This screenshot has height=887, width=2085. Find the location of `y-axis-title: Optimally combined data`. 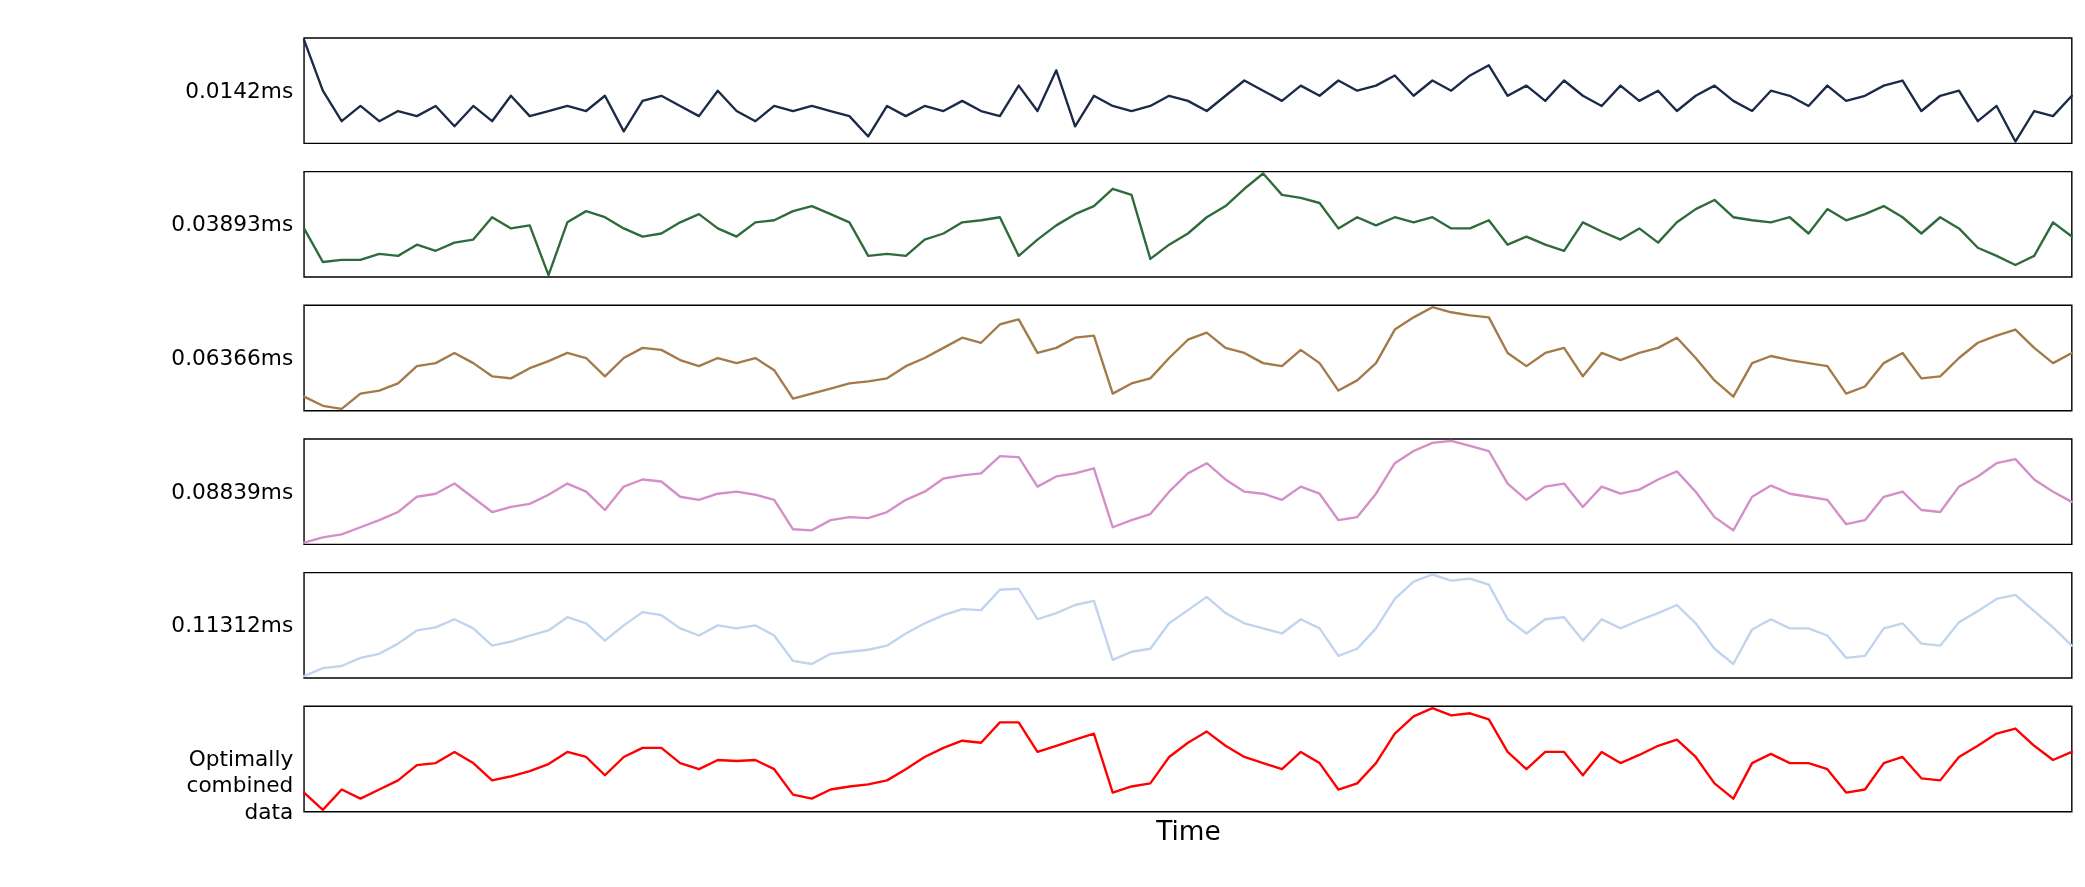

y-axis-title: Optimally combined data is located at coordinates (240, 785).